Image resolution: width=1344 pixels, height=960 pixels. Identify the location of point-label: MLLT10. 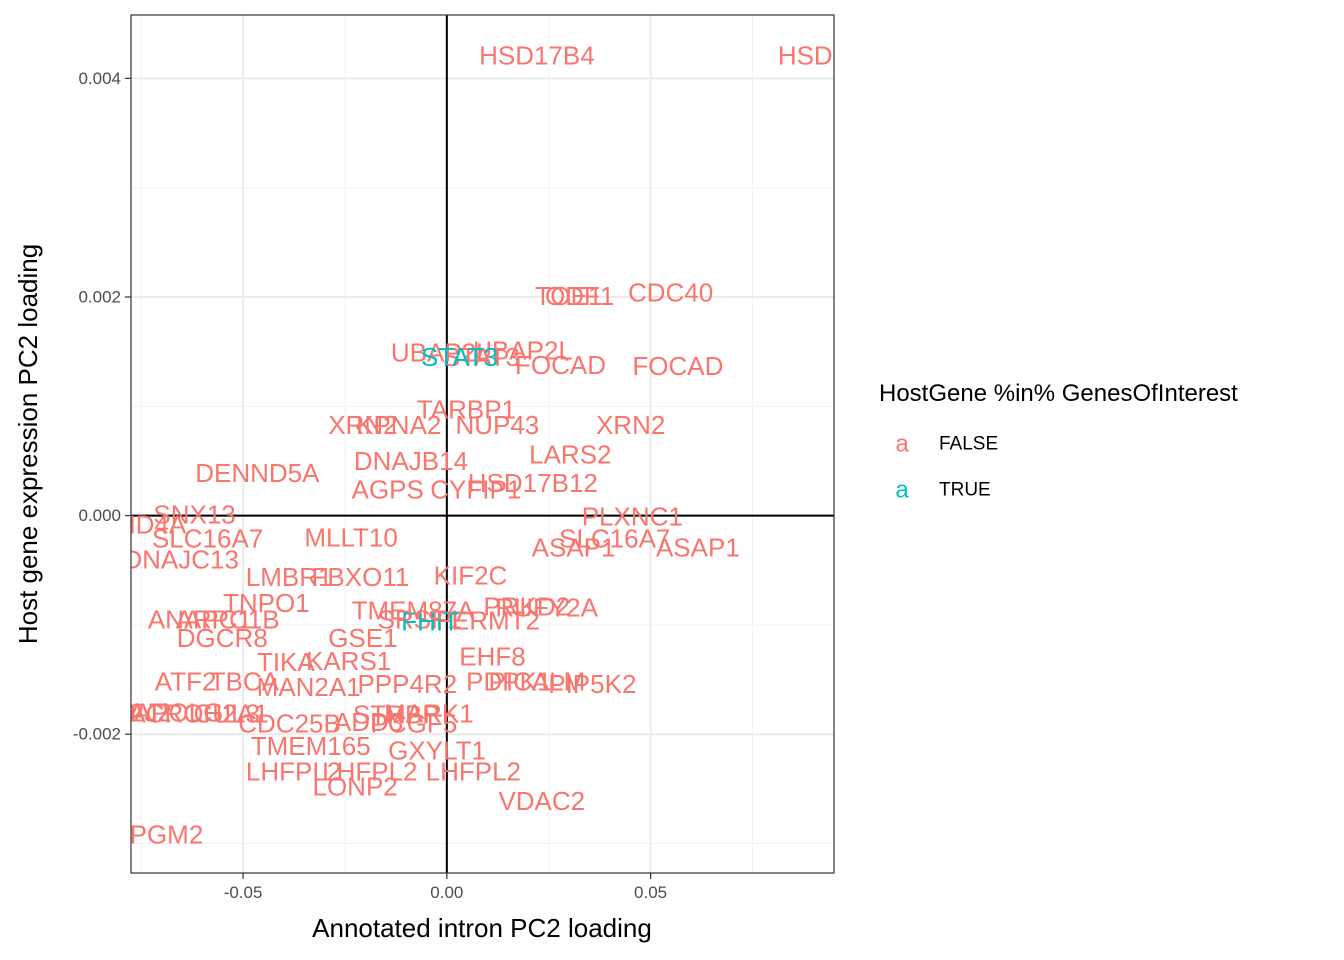
(350, 537).